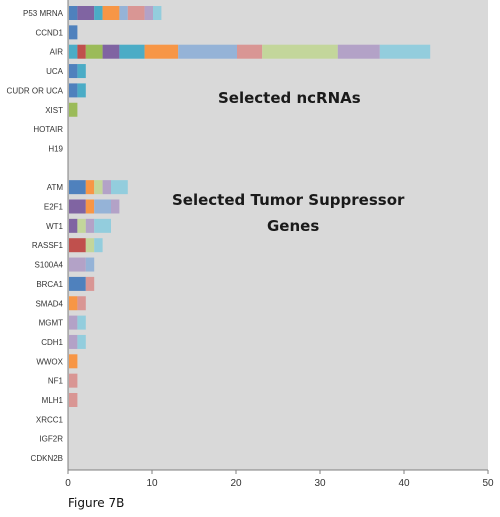 The width and height of the screenshot is (500, 517). I want to click on category-label: RASSF1, so click(48, 245).